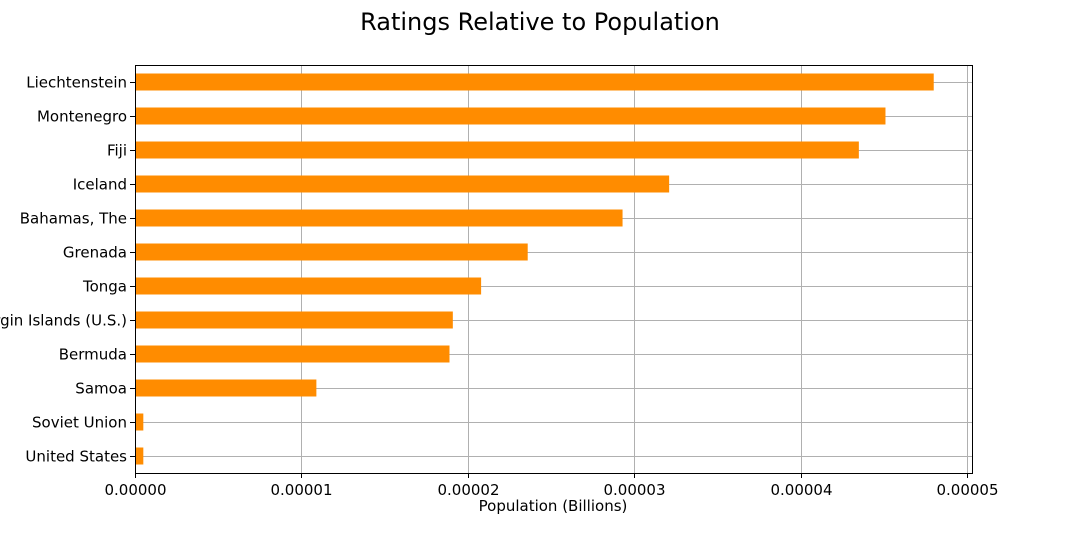  Describe the element at coordinates (540, 22) in the screenshot. I see `chart-title: Ratings Relative to Population` at that location.